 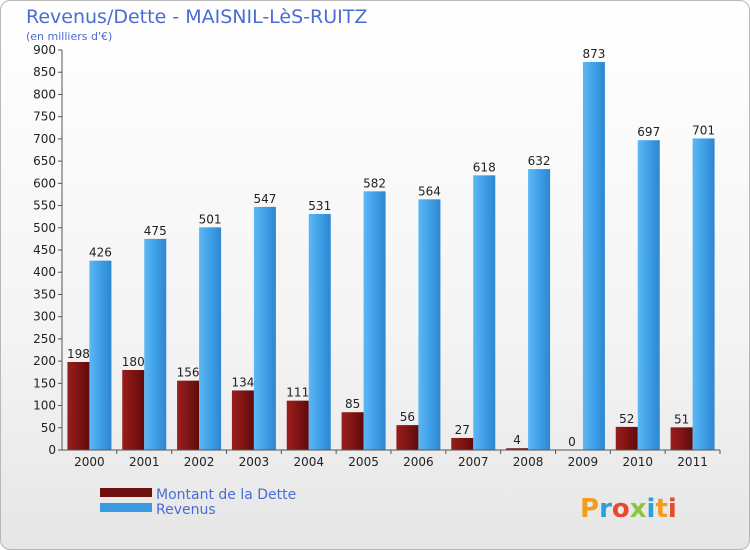 I want to click on y-tick-label: 750, so click(x=44, y=117).